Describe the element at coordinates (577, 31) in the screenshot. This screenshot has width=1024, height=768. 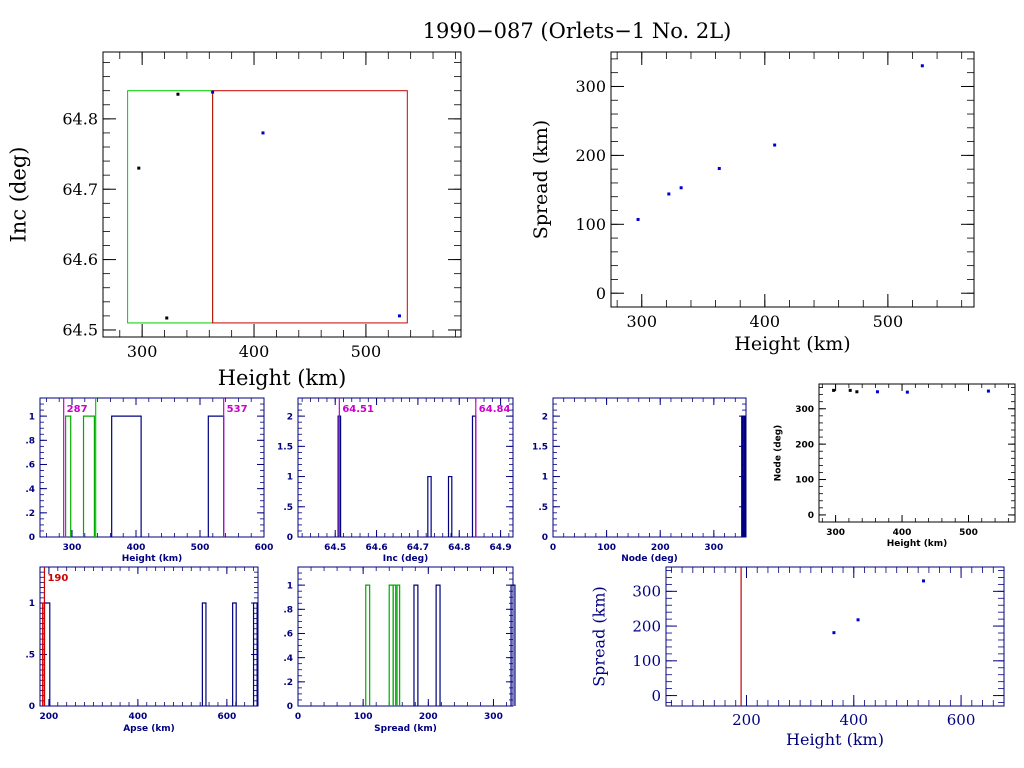
I see `chart-title: 1990−087 (Orlets−1 No. 2L)` at that location.